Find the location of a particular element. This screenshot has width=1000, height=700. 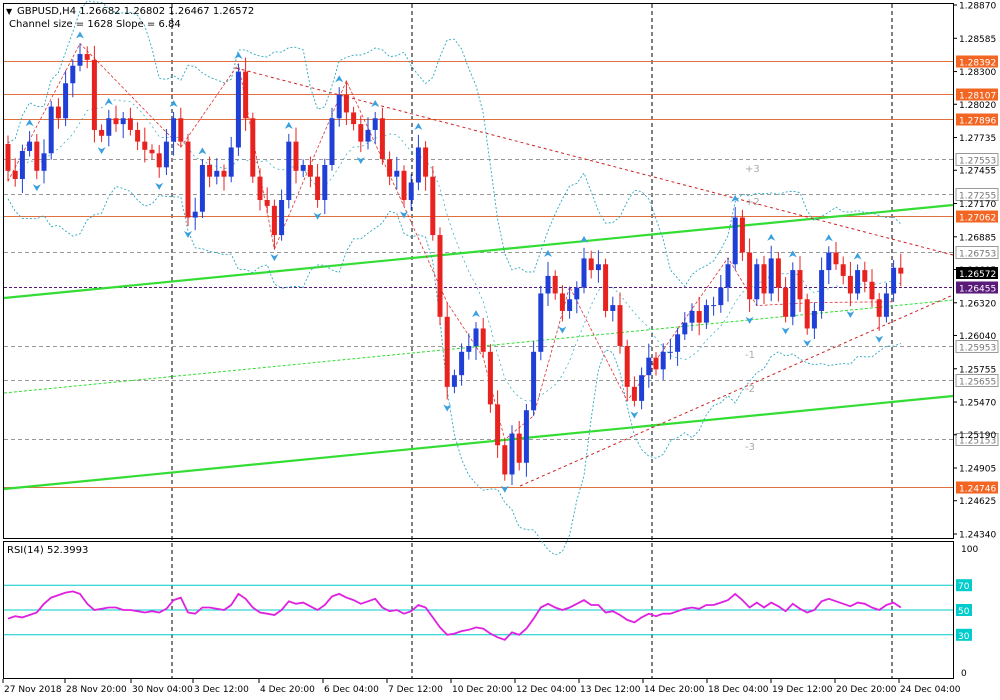

price-tick-label: 1.28300 is located at coordinates (977, 73).